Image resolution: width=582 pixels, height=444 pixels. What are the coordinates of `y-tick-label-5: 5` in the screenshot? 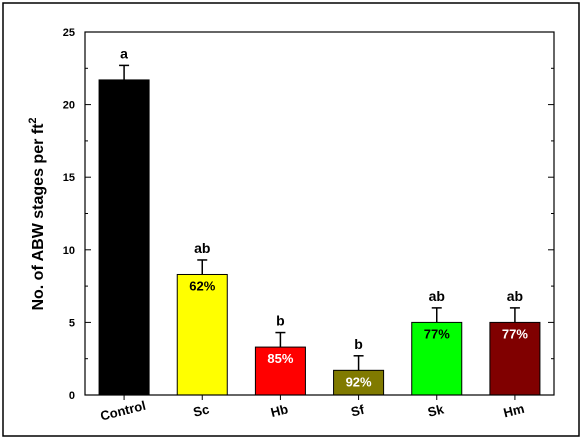 It's located at (72, 323).